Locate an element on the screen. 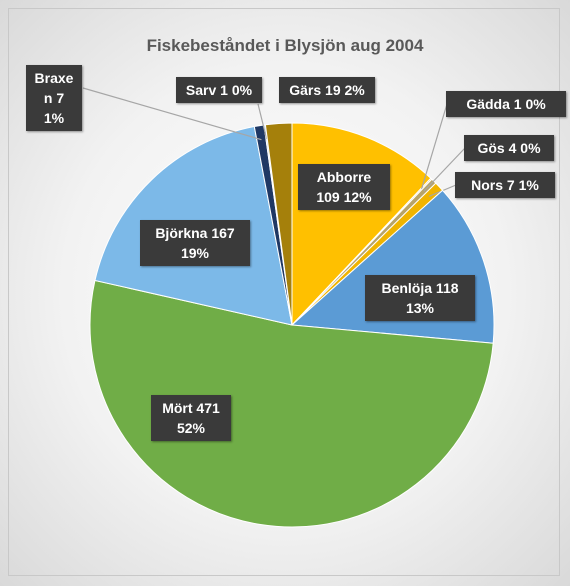 This screenshot has height=586, width=570. data-label: Gös 4 0% is located at coordinates (509, 148).